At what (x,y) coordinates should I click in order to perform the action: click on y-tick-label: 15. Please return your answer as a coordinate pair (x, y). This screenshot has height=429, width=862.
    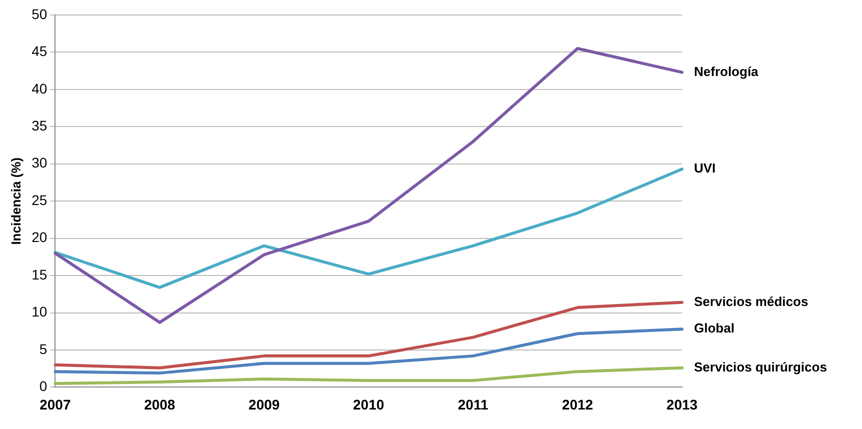
    Looking at the image, I should click on (40, 274).